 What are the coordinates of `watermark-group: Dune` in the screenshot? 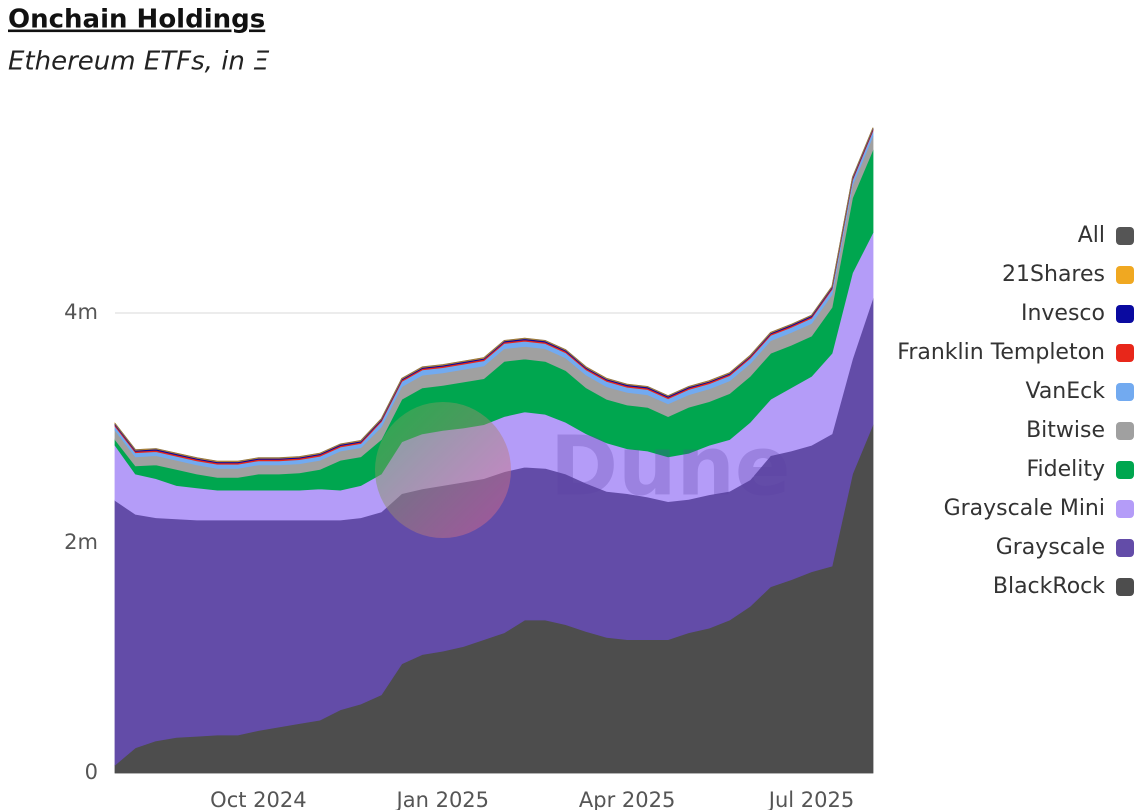 It's located at (582, 470).